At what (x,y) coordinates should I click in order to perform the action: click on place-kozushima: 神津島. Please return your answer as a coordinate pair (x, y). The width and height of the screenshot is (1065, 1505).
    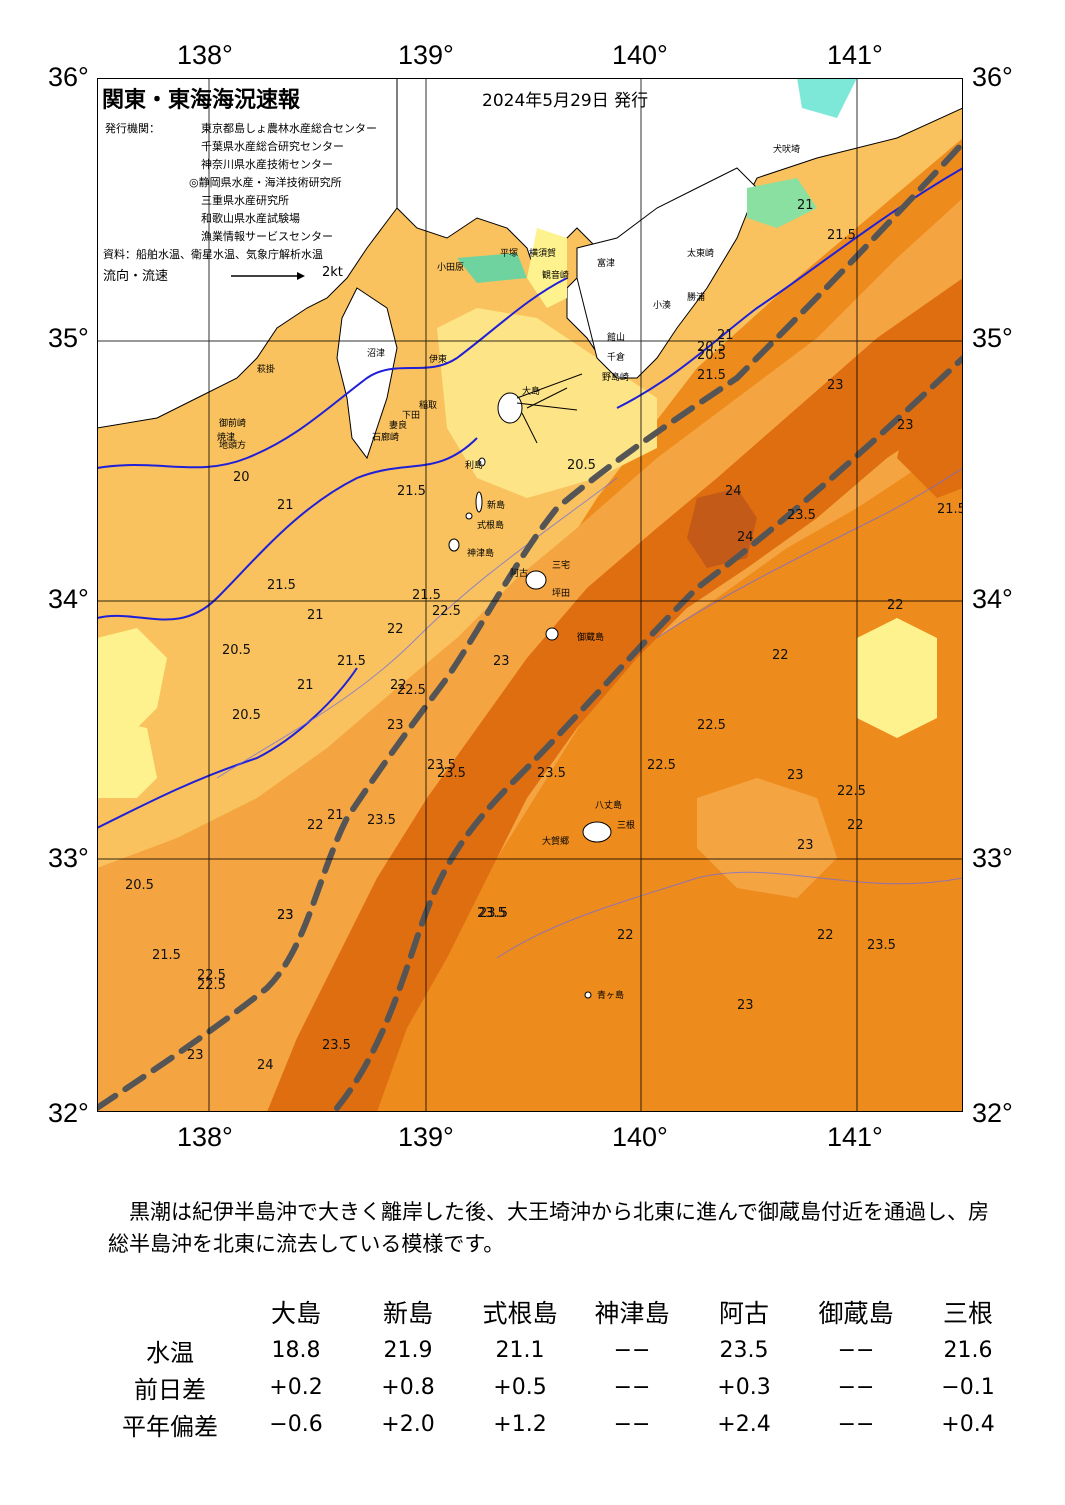
    Looking at the image, I should click on (481, 554).